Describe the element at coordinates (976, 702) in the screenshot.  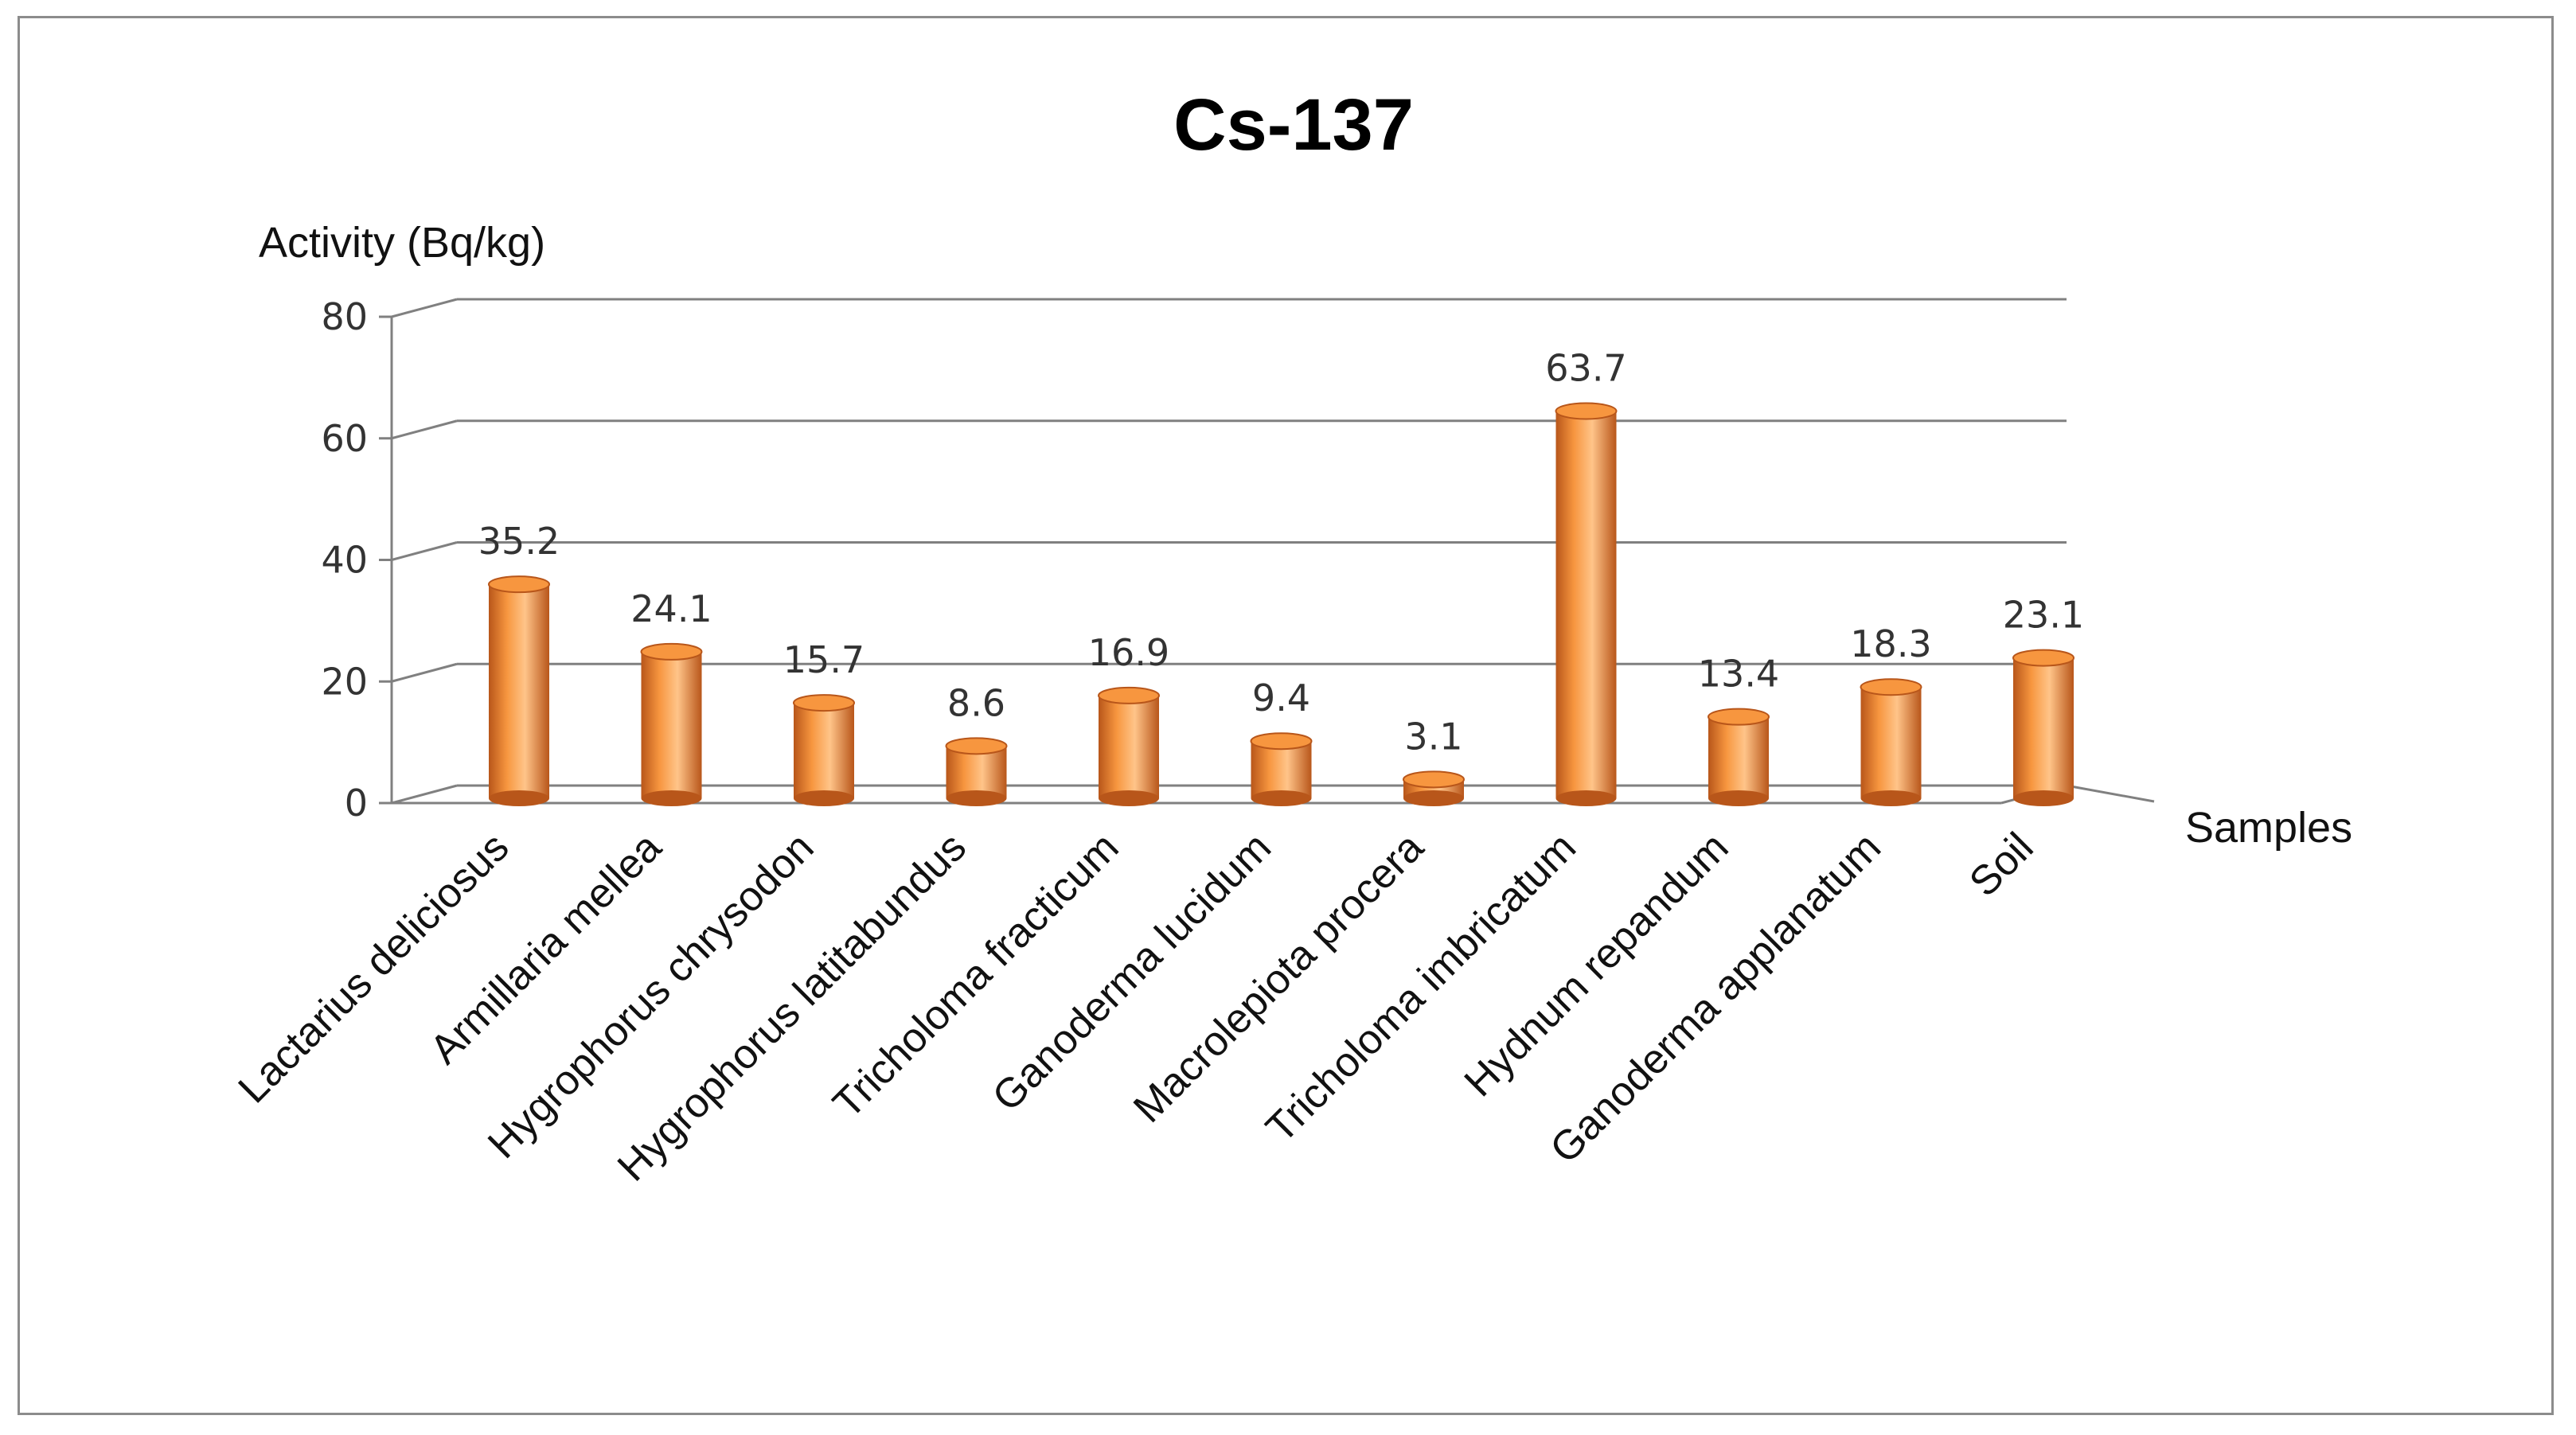
I see `data-label: 8.6` at that location.